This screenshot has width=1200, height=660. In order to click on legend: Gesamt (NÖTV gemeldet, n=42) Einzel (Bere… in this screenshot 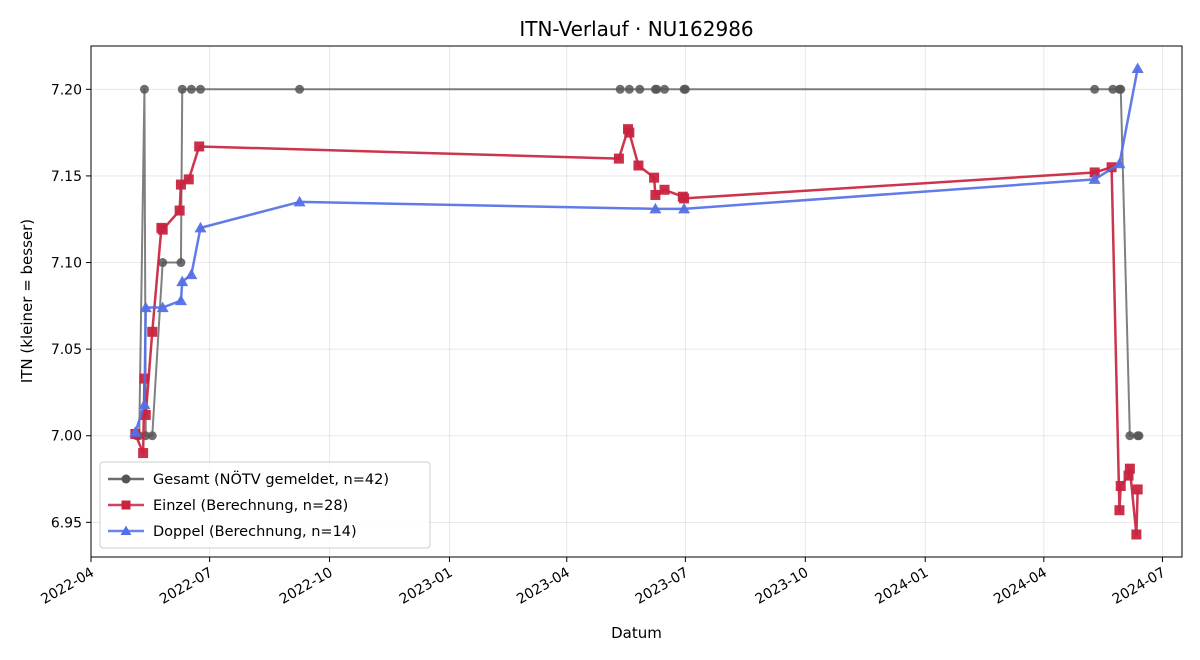, I will do `click(265, 505)`.